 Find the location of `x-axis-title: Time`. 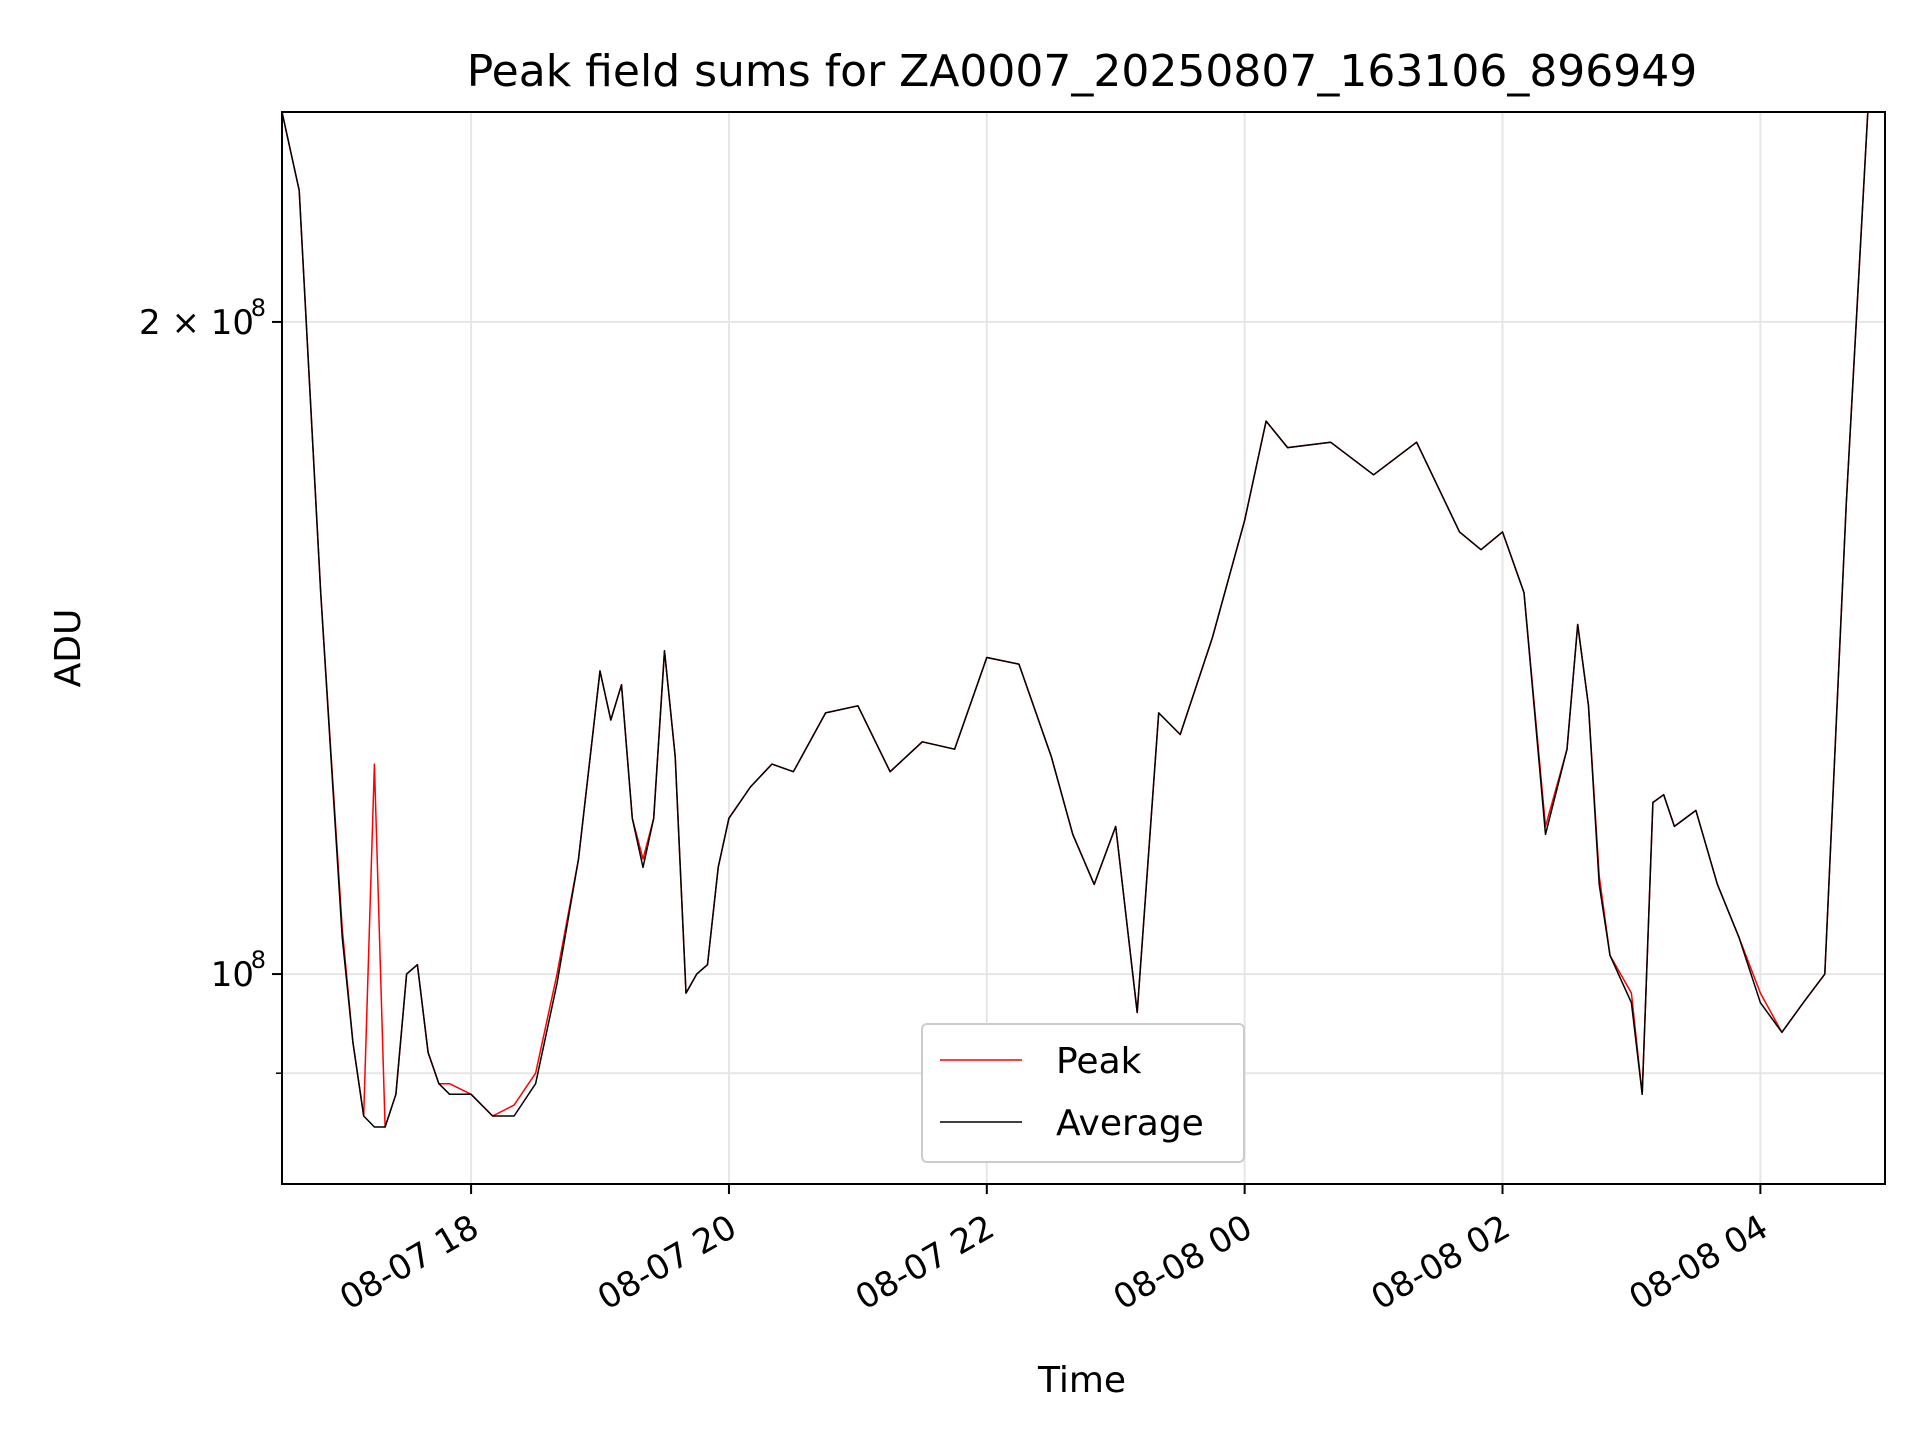

x-axis-title: Time is located at coordinates (1081, 1380).